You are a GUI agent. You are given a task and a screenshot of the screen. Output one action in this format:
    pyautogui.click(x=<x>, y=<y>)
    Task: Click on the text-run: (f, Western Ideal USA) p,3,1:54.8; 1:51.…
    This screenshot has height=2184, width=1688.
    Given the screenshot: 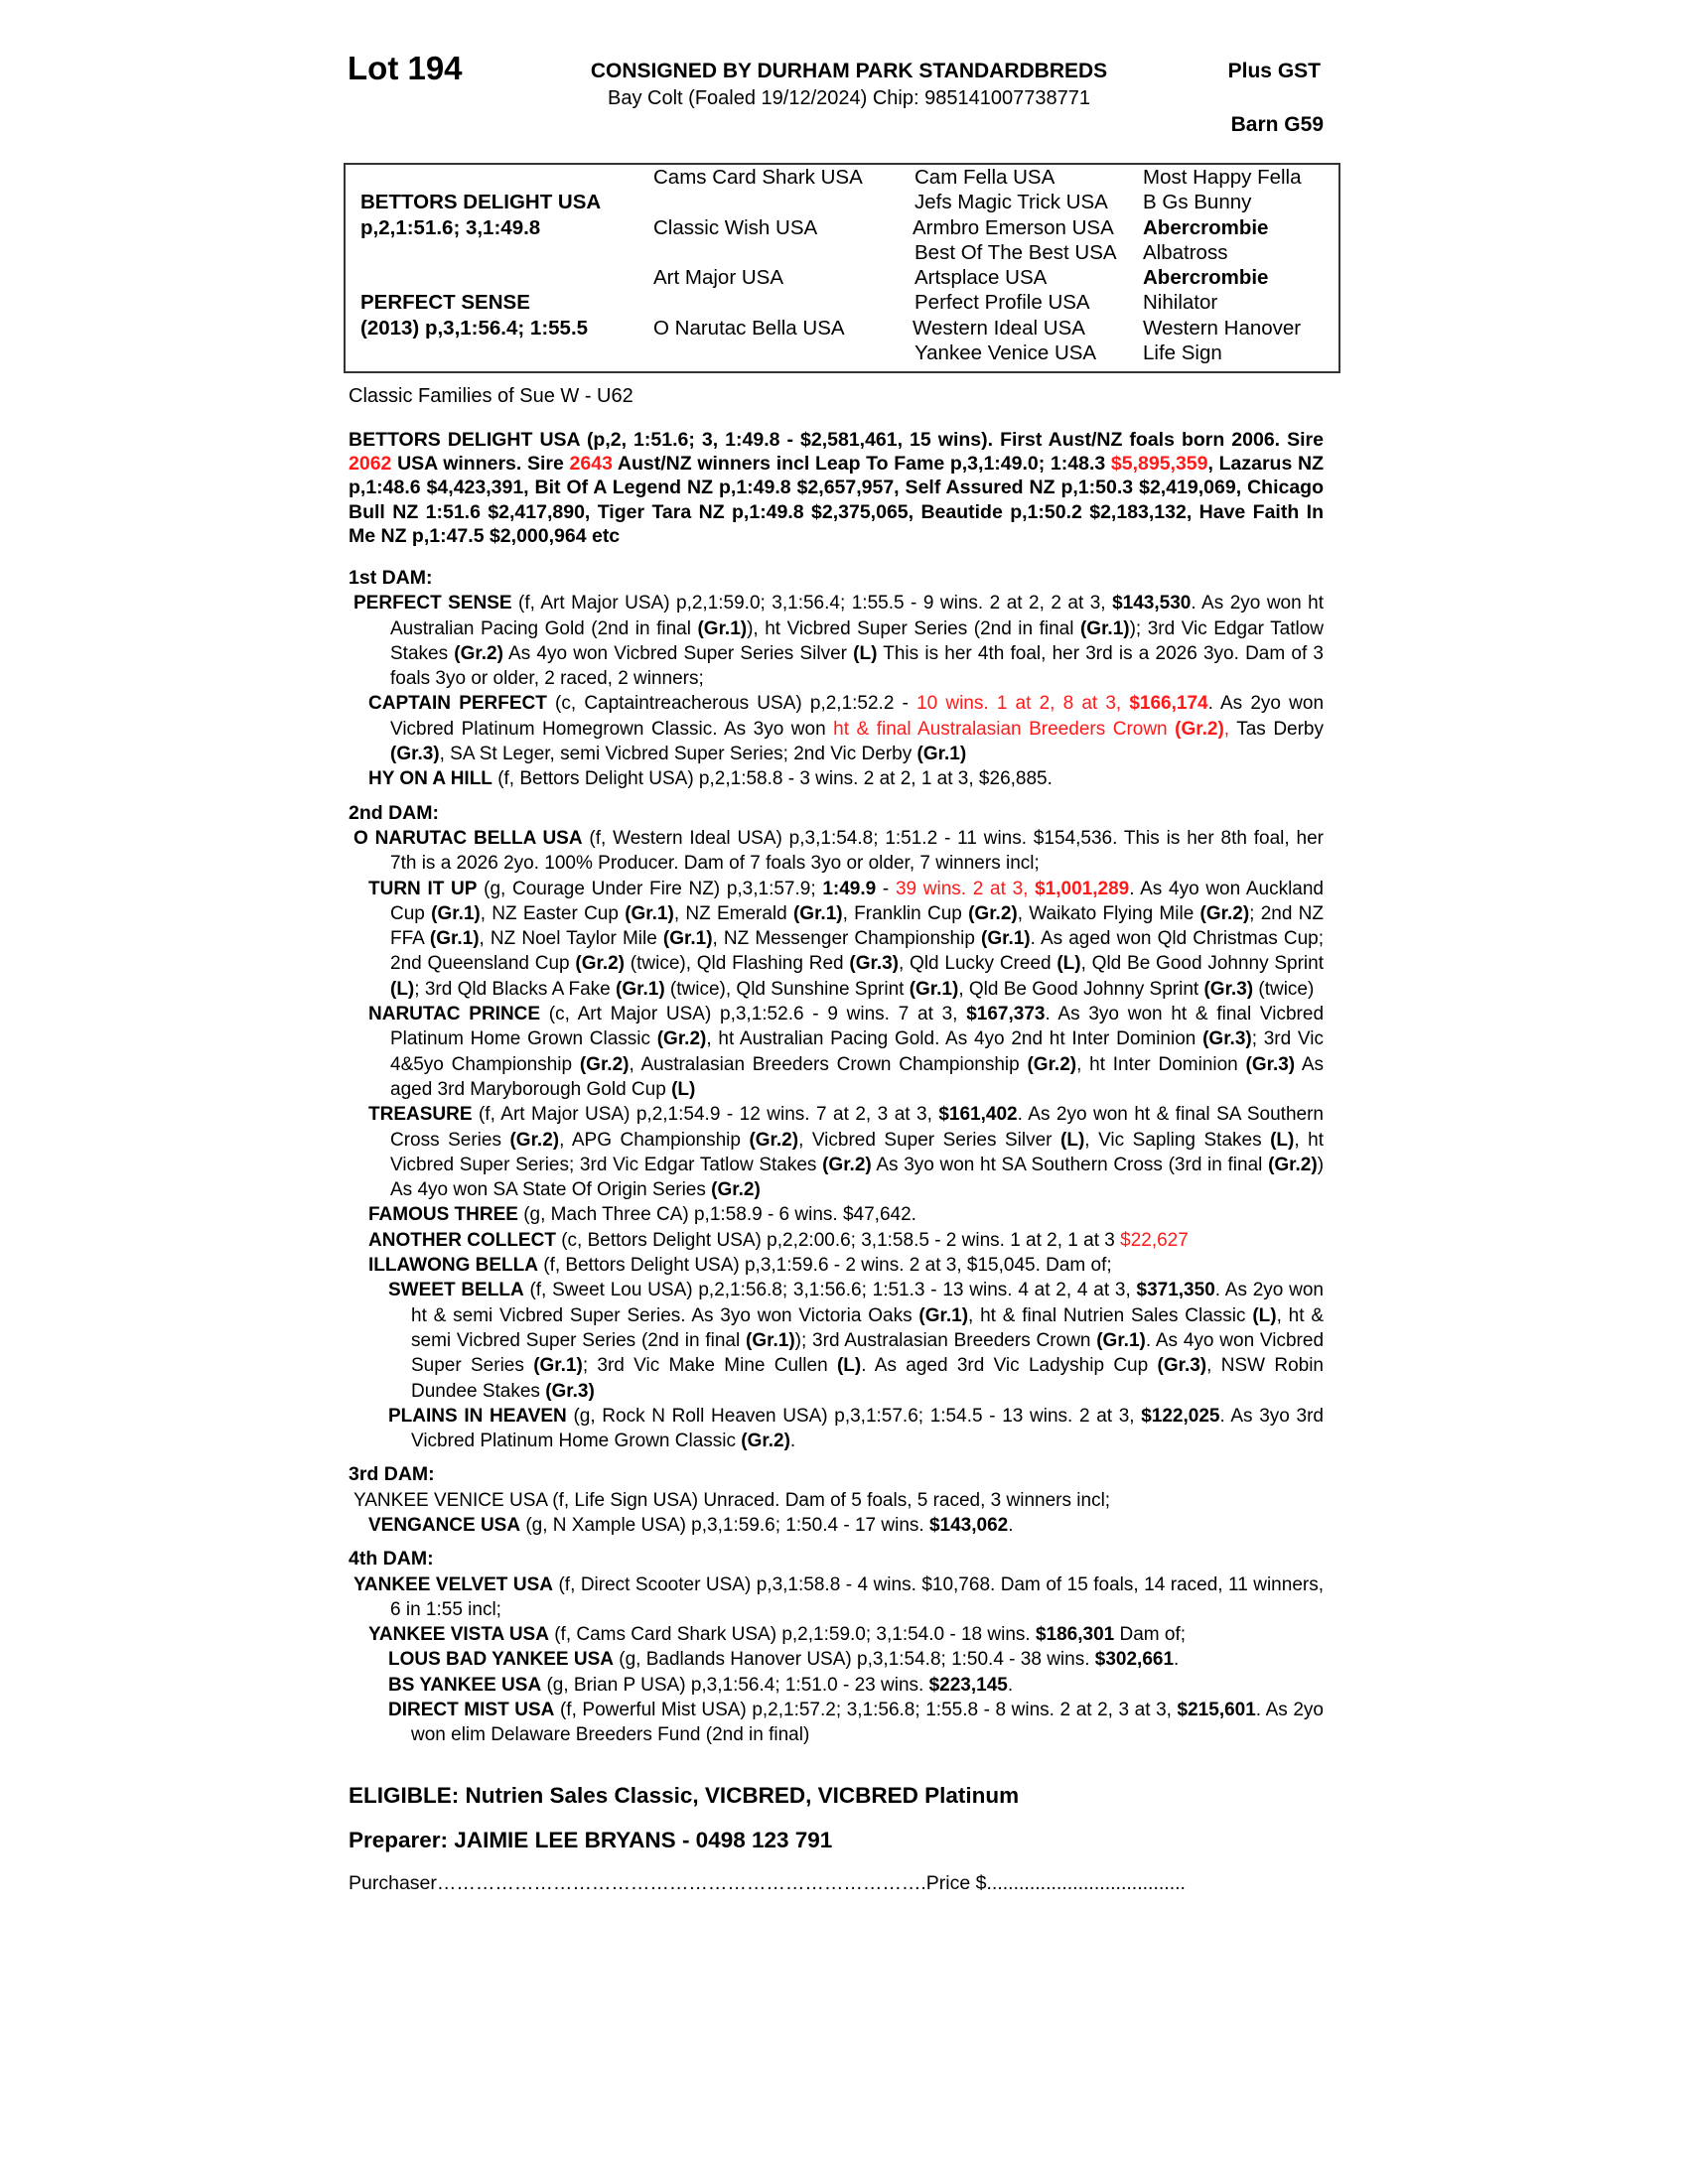 What is the action you would take?
    pyautogui.click(x=857, y=851)
    